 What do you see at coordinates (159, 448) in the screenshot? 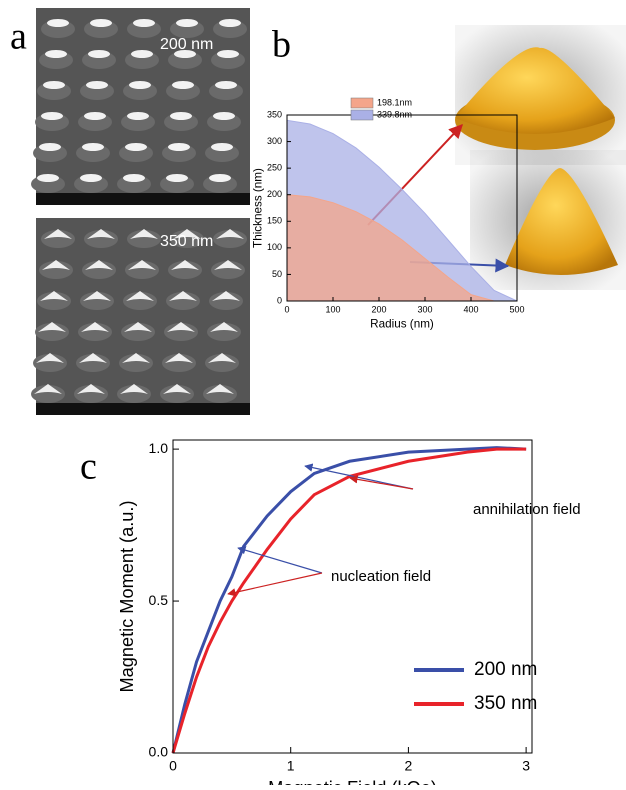
I see `y-tick-label: 1.0` at bounding box center [159, 448].